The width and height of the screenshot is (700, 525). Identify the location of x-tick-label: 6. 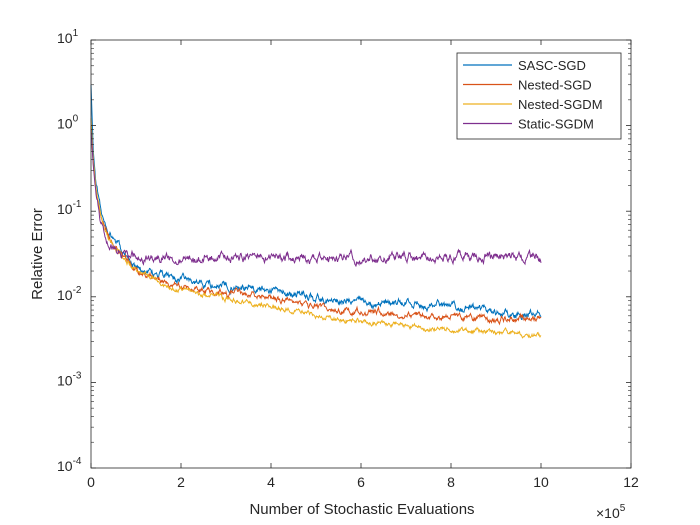
(361, 482).